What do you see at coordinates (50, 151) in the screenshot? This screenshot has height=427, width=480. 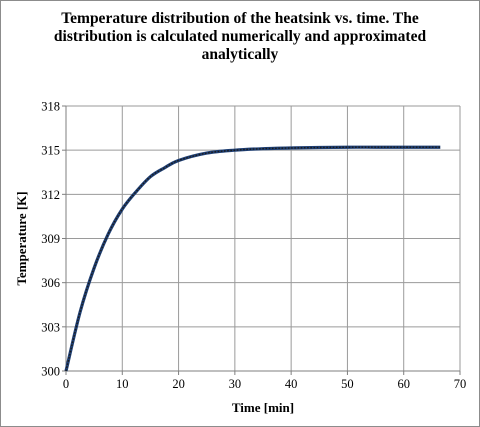 I see `y-tick-label: 315` at bounding box center [50, 151].